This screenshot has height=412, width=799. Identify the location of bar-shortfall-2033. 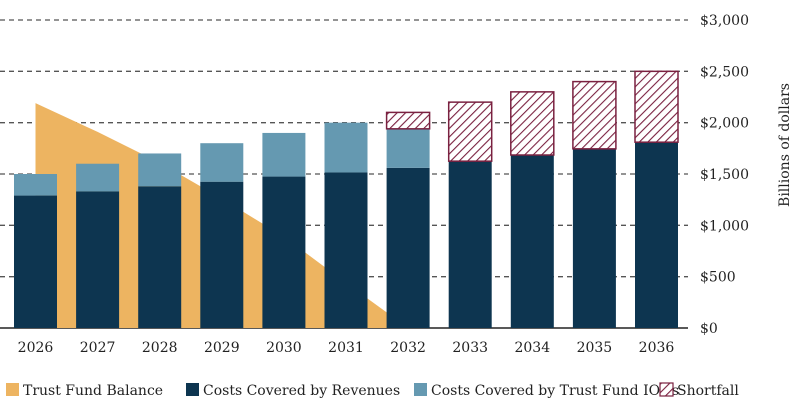
(470, 131).